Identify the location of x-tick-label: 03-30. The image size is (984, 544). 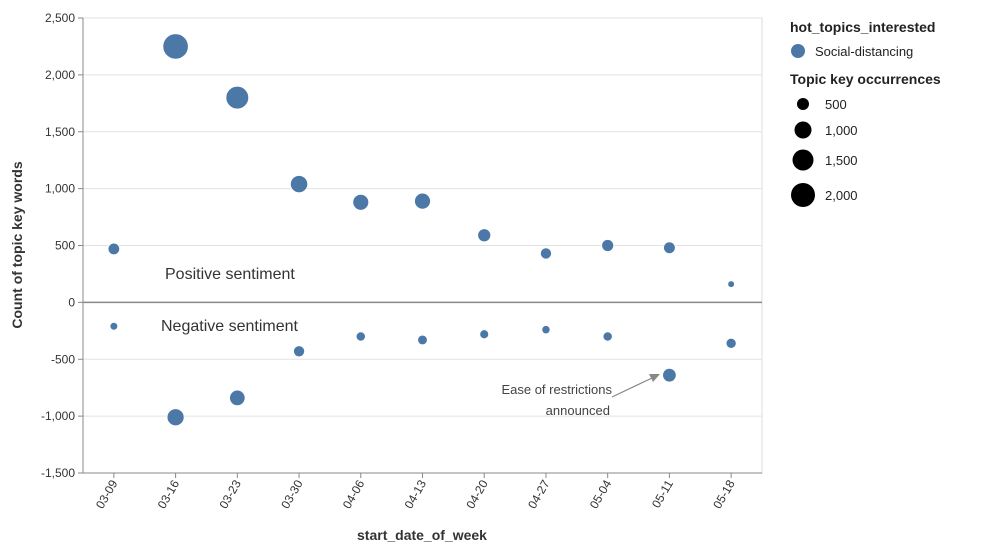
(292, 494).